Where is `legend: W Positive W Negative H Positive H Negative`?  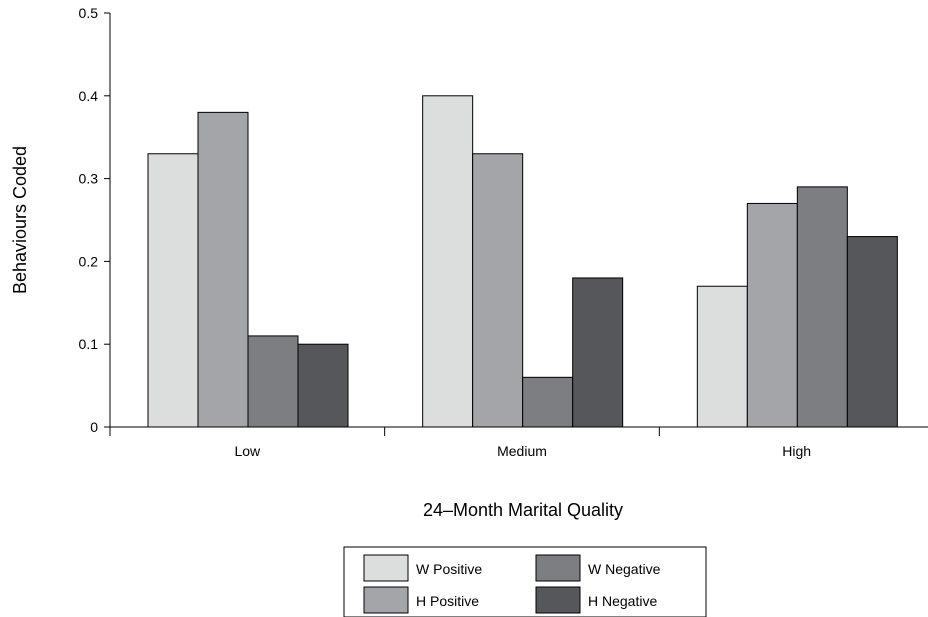 legend: W Positive W Negative H Positive H Negative is located at coordinates (525, 581).